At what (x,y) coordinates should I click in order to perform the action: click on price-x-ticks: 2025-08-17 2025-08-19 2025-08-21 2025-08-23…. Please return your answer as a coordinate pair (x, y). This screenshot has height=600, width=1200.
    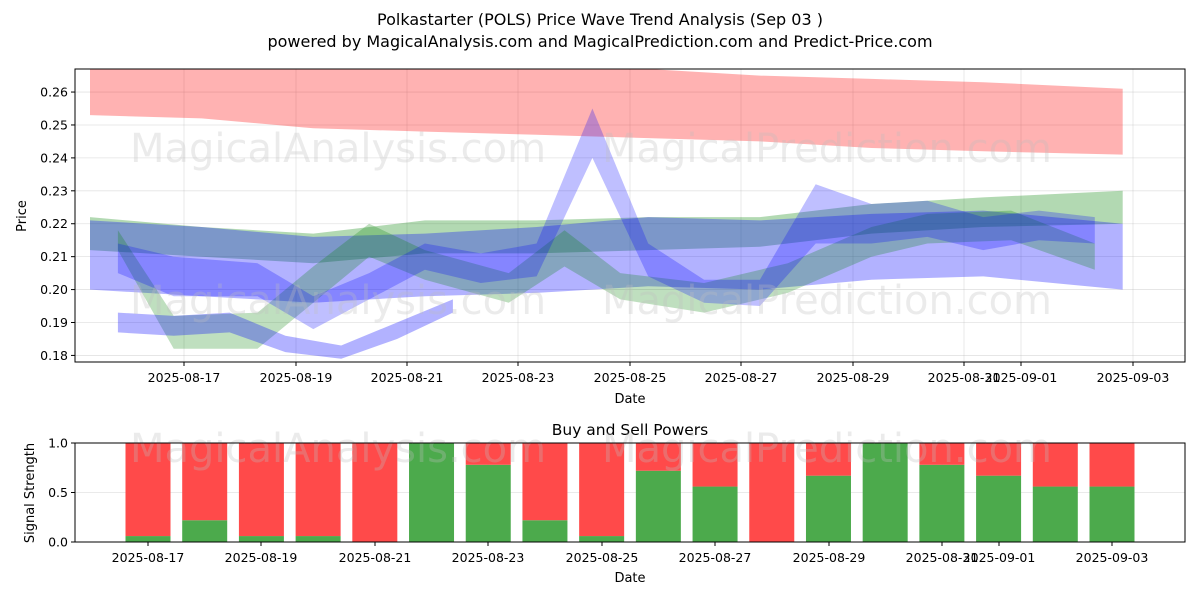
    Looking at the image, I should click on (659, 373).